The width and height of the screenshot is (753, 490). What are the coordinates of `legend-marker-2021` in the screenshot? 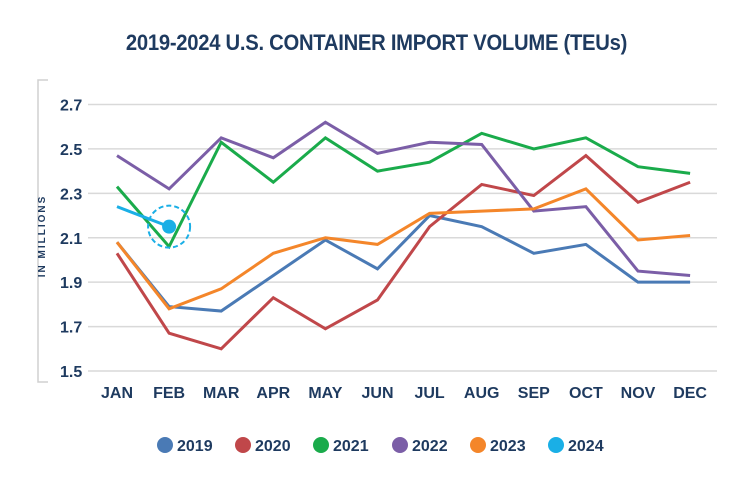 It's located at (321, 445).